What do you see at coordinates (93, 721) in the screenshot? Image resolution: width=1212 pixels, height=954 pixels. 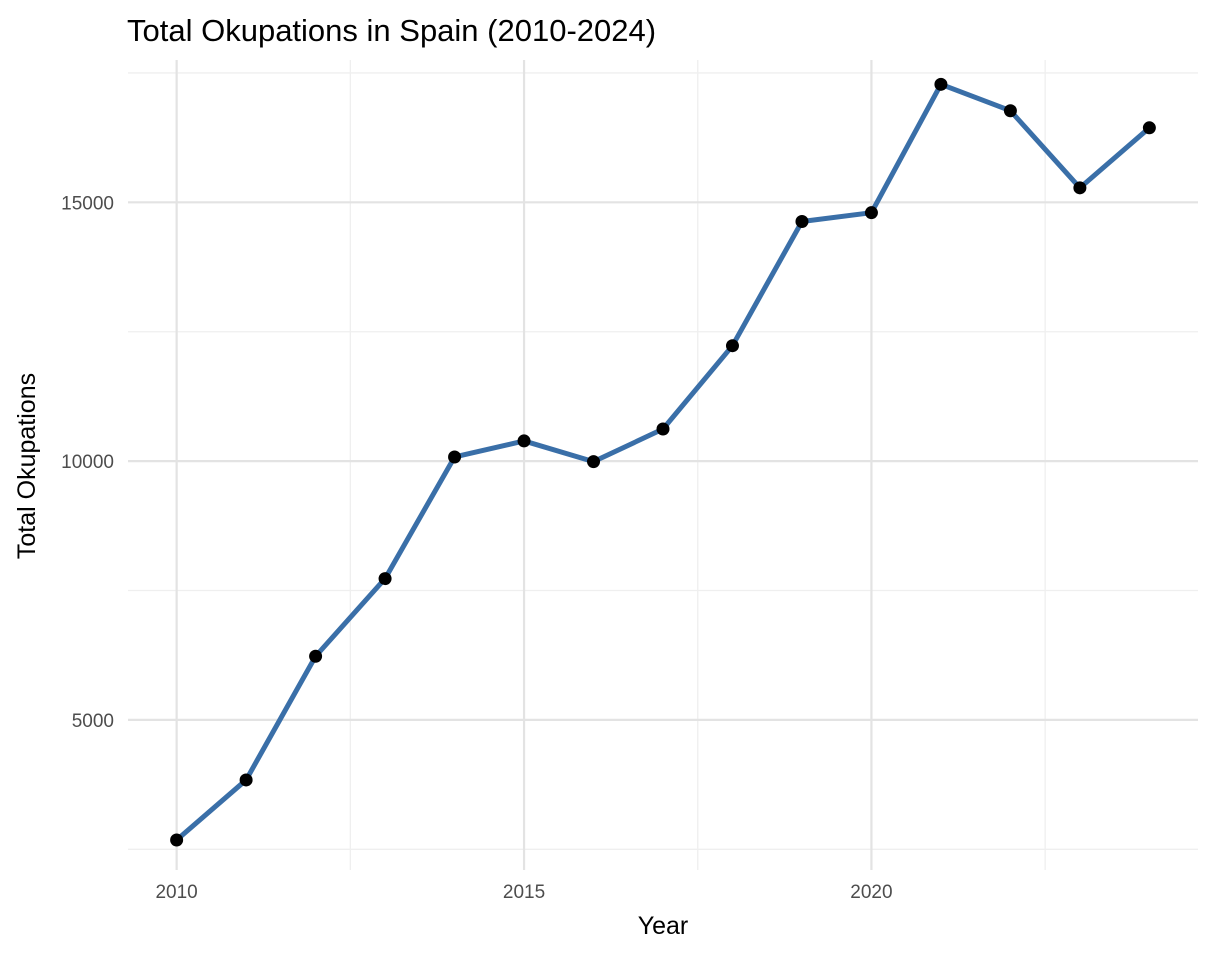 I see `y-tick-label: 5000` at bounding box center [93, 721].